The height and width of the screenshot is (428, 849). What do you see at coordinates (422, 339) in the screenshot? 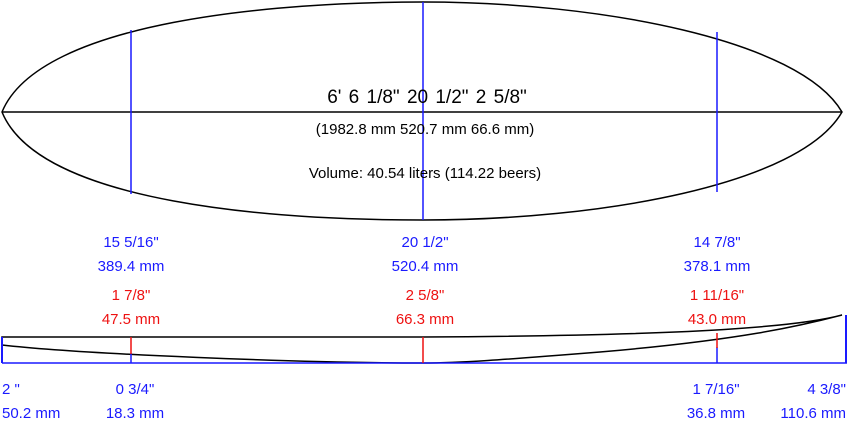
I see `rocker-profile-outline` at bounding box center [422, 339].